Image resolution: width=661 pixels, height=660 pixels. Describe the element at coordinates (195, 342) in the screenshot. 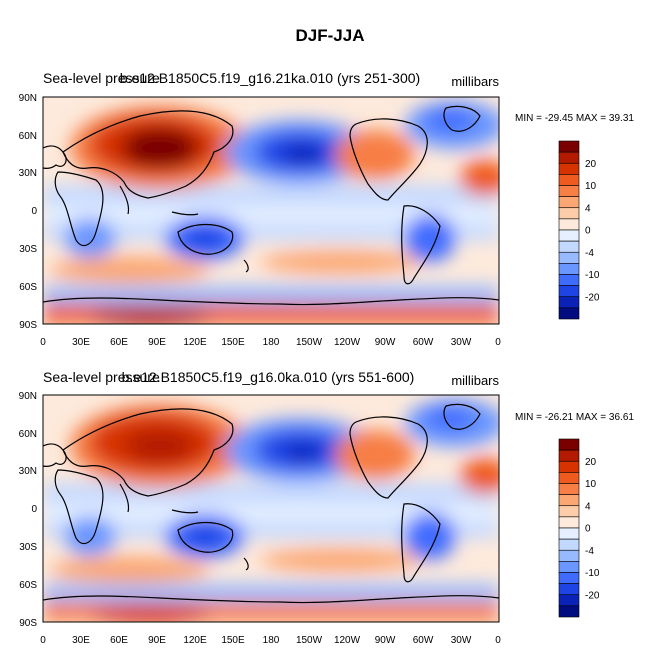

I see `panel-1-xtick: 120E` at that location.